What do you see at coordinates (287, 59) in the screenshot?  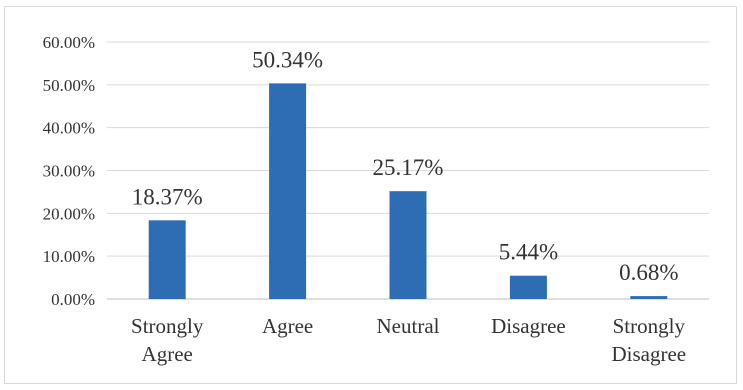 I see `data-label: 50.34%` at bounding box center [287, 59].